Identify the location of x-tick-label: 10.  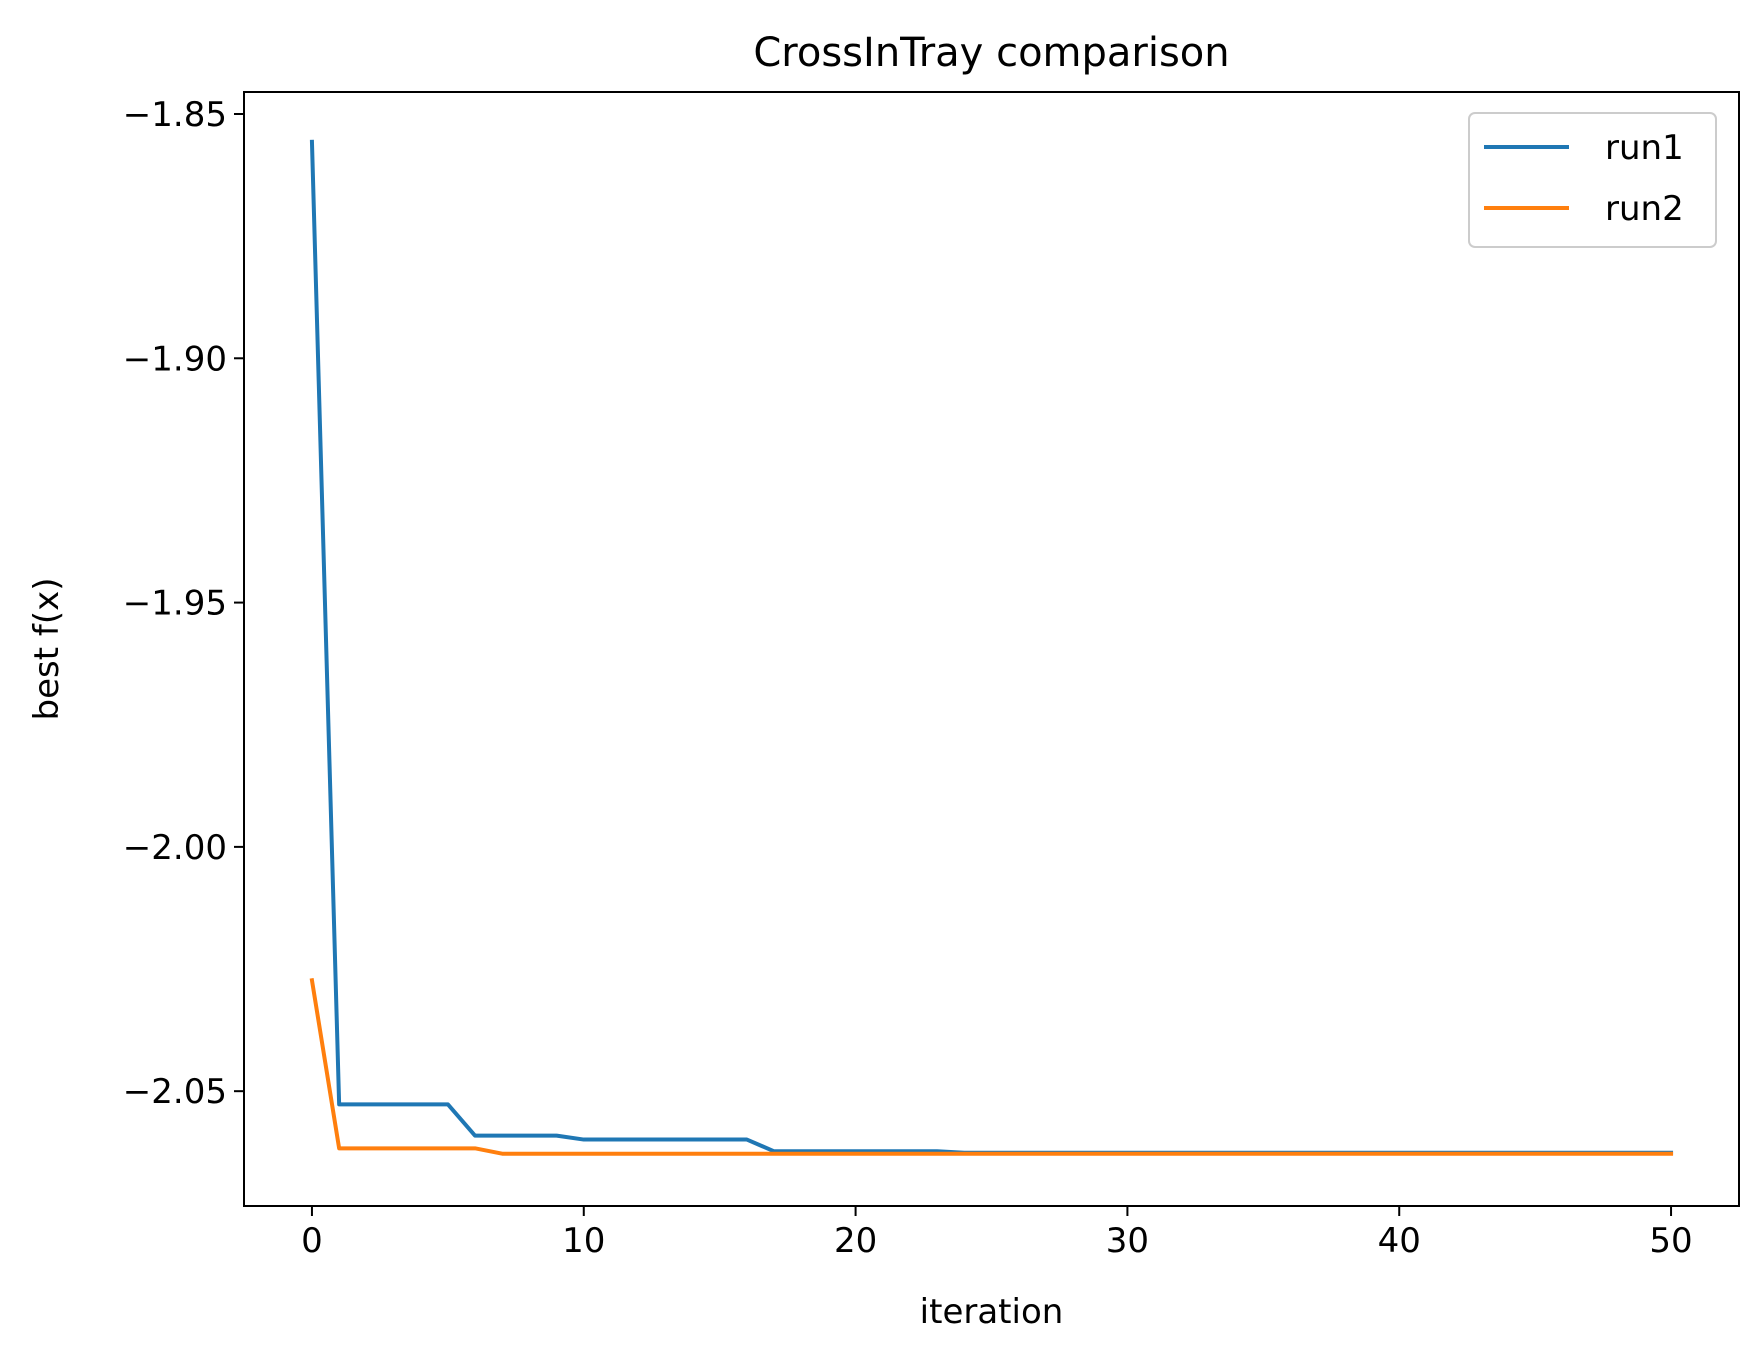
(583, 1241).